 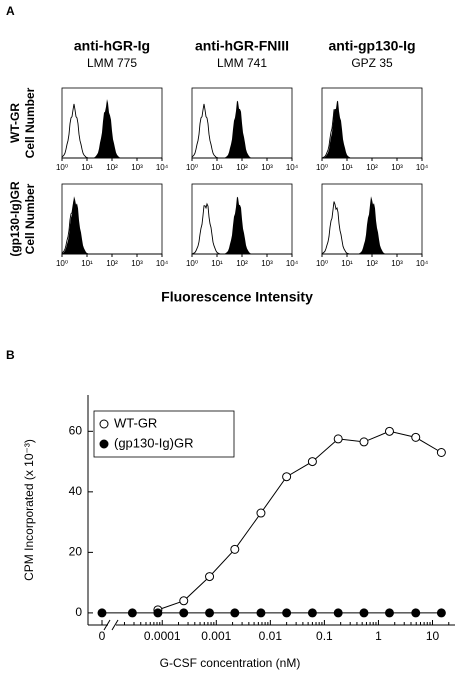 I want to click on row-label: WT-GR, so click(x=15, y=123).